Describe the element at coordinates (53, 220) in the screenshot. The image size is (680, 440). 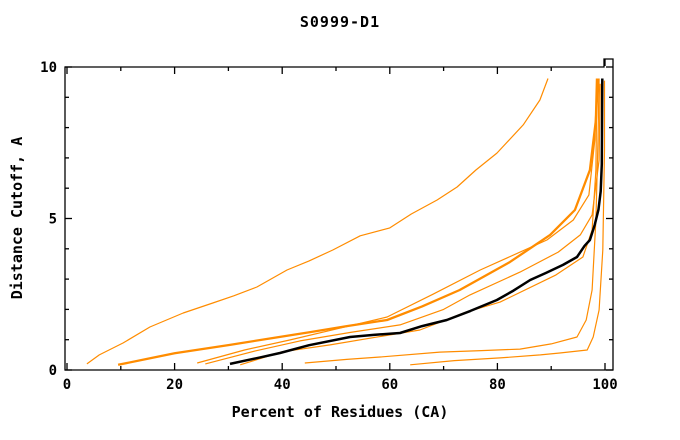
I see `y-tick-label: 5` at that location.